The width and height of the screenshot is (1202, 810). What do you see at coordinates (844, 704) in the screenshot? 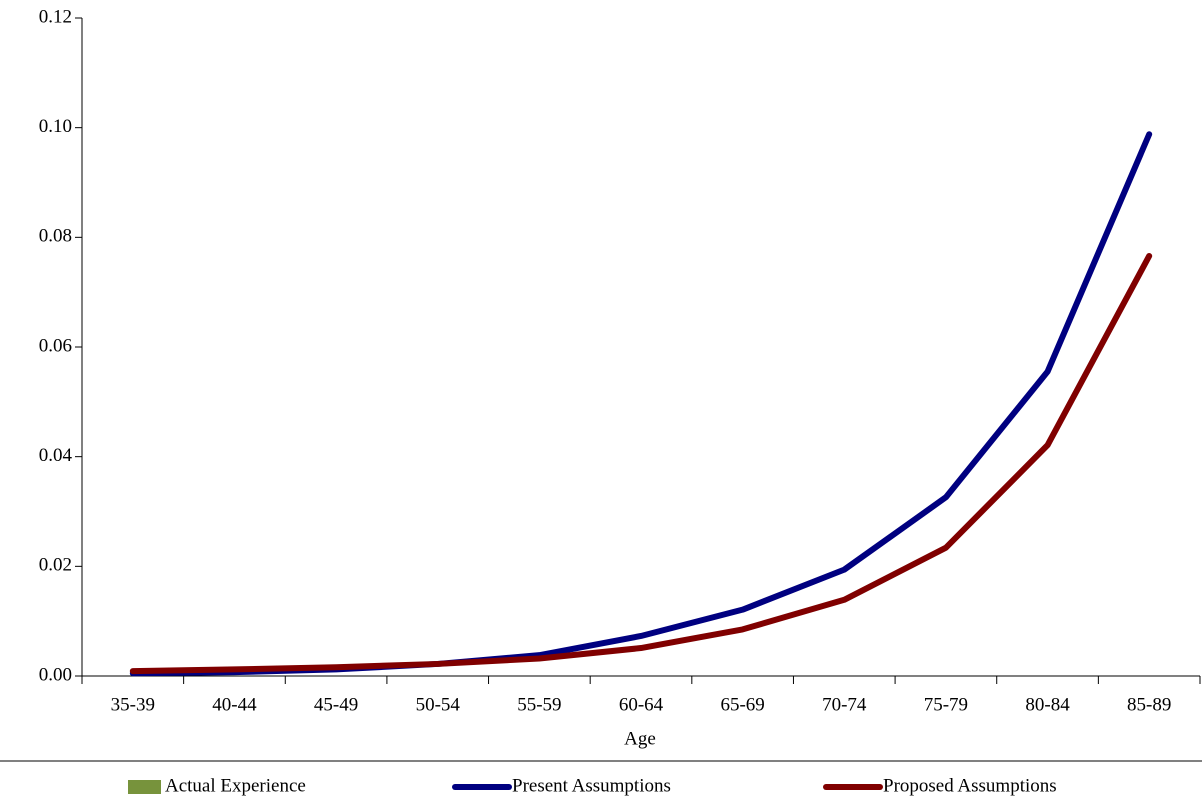
I see `x-tick-label: 70-74` at bounding box center [844, 704].